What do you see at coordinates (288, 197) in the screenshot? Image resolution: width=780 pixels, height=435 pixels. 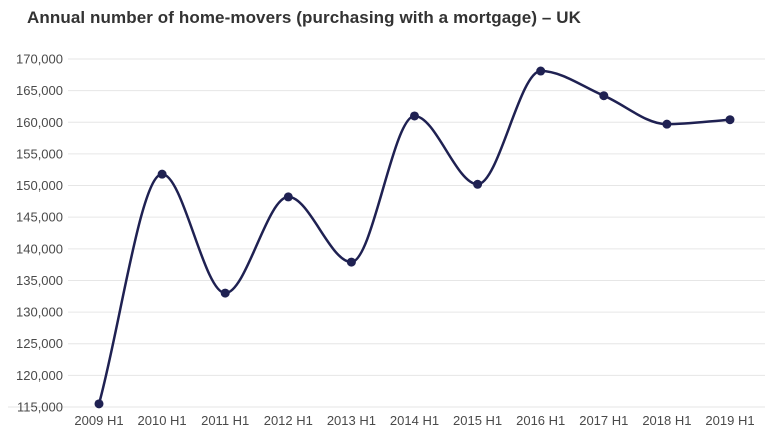 I see `data-point-2012-h1` at bounding box center [288, 197].